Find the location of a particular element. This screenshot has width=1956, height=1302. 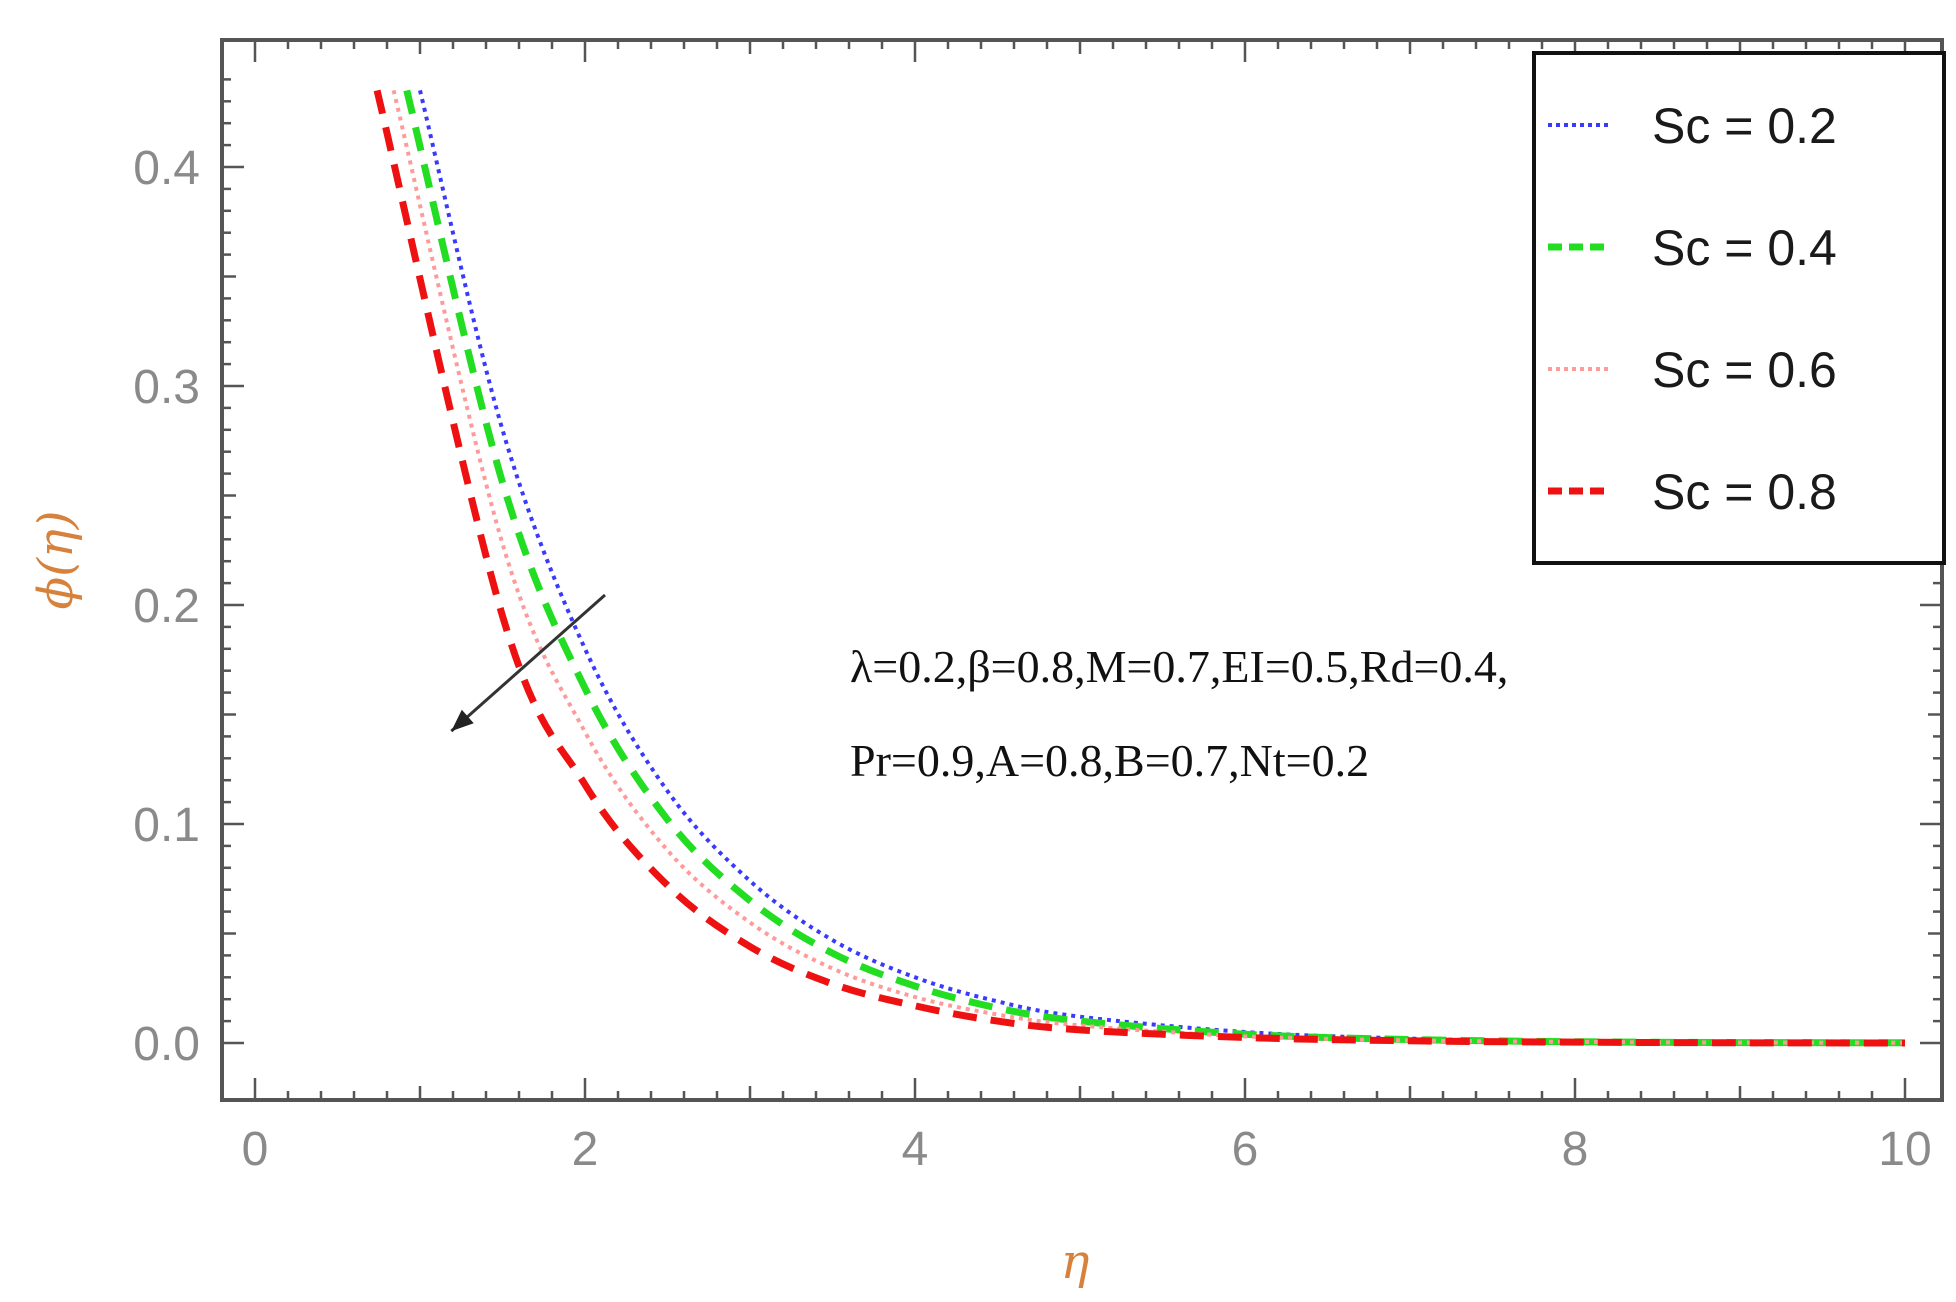

x-tick-label: 2 is located at coordinates (585, 1149).